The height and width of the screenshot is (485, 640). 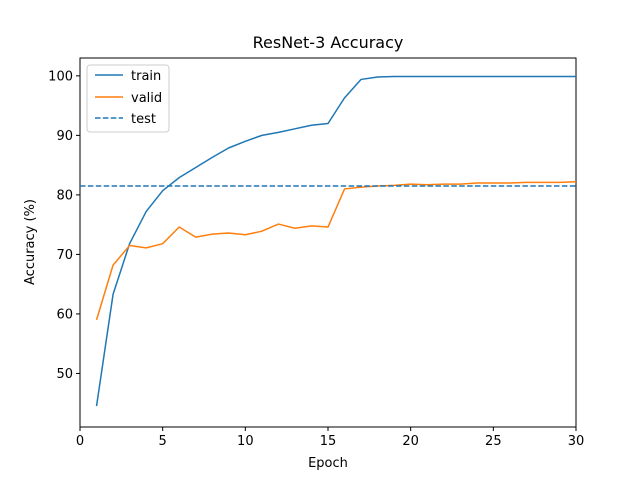 I want to click on y-tick-label: 70, so click(x=64, y=255).